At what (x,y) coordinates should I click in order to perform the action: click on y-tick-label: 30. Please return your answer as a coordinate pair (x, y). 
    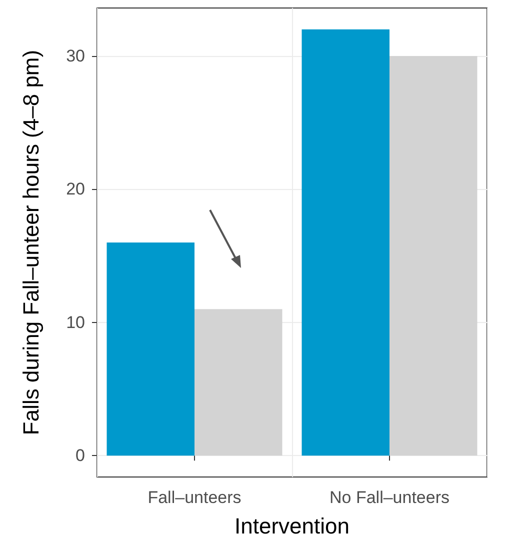
    Looking at the image, I should click on (75, 56).